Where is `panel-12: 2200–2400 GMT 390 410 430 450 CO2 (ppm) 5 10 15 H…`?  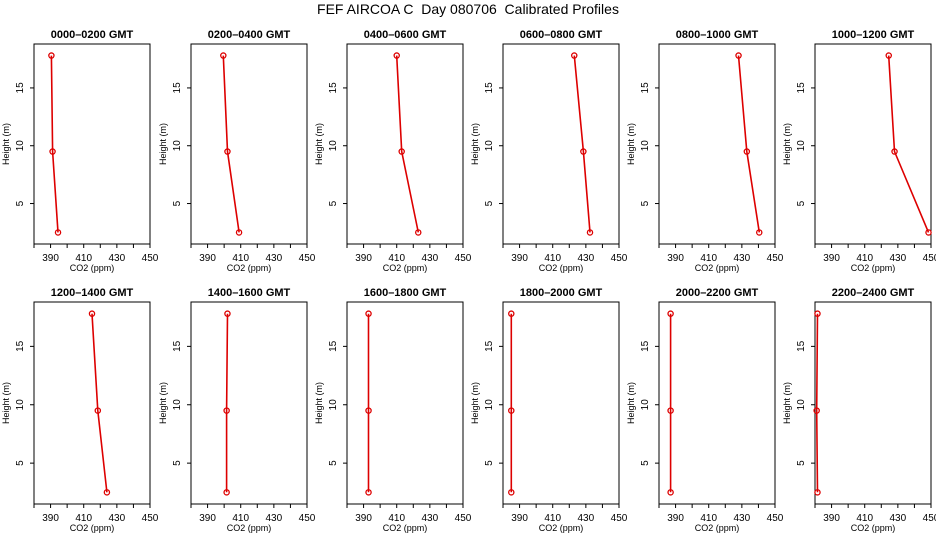 panel-12: 2200–2400 GMT 390 410 430 450 CO2 (ppm) 5 10 15 H… is located at coordinates (859, 410).